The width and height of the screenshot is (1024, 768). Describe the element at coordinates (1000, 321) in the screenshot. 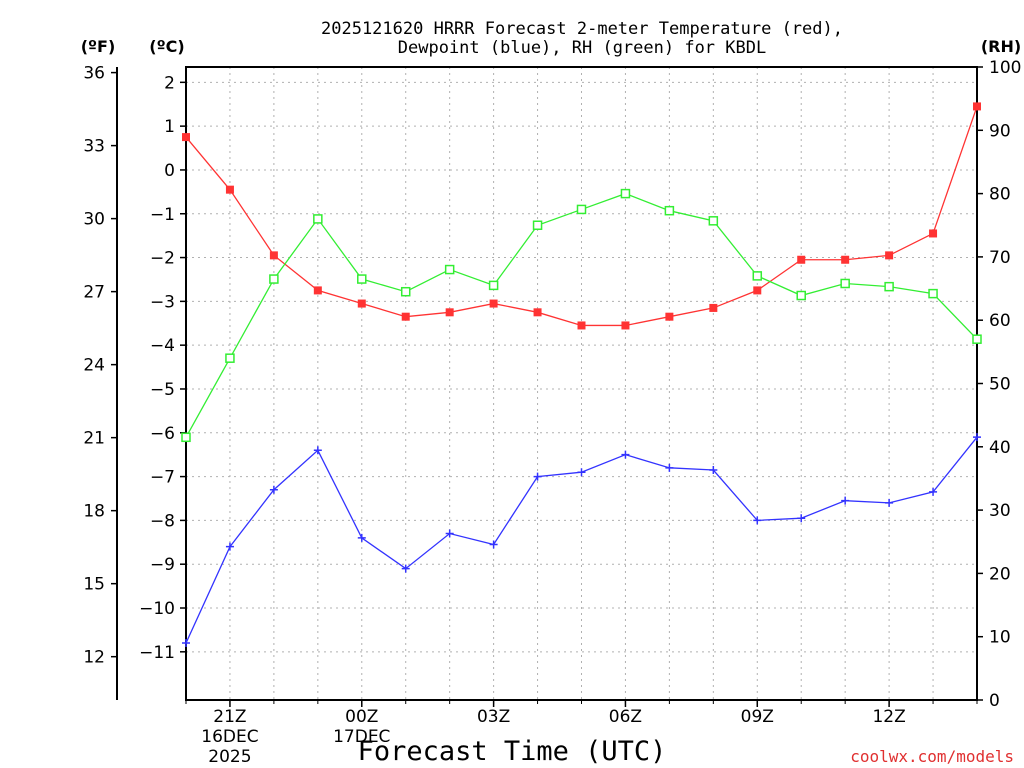

I see `rh-tick-label: 60` at that location.